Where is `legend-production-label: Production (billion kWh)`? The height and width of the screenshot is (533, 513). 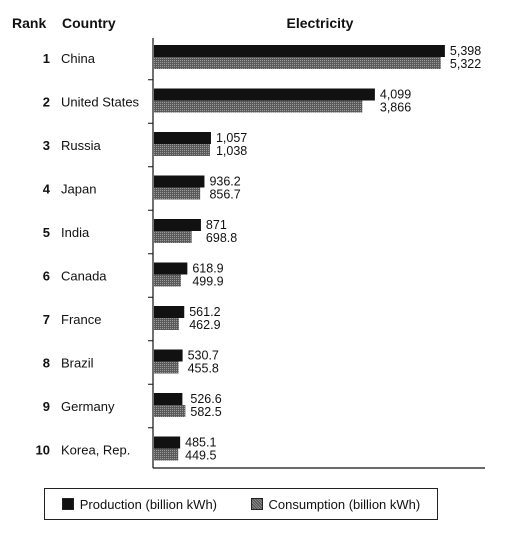
legend-production-label: Production (billion kWh) is located at coordinates (148, 504).